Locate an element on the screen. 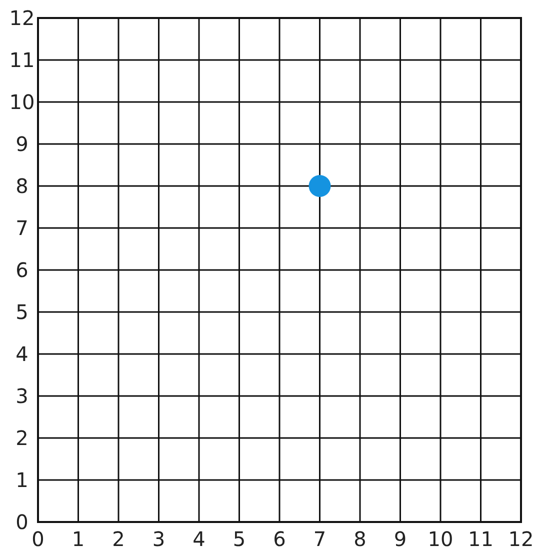 The image size is (547, 554). y-tick-label: 3 is located at coordinates (22, 396).